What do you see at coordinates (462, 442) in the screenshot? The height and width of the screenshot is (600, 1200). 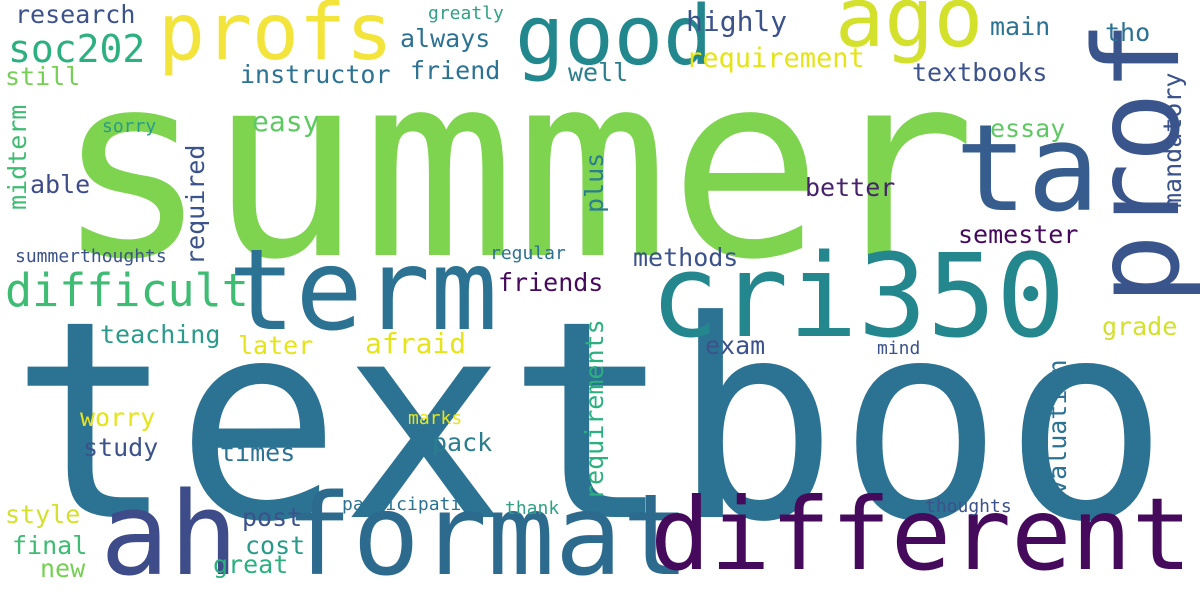 I see `word-pack: pack` at bounding box center [462, 442].